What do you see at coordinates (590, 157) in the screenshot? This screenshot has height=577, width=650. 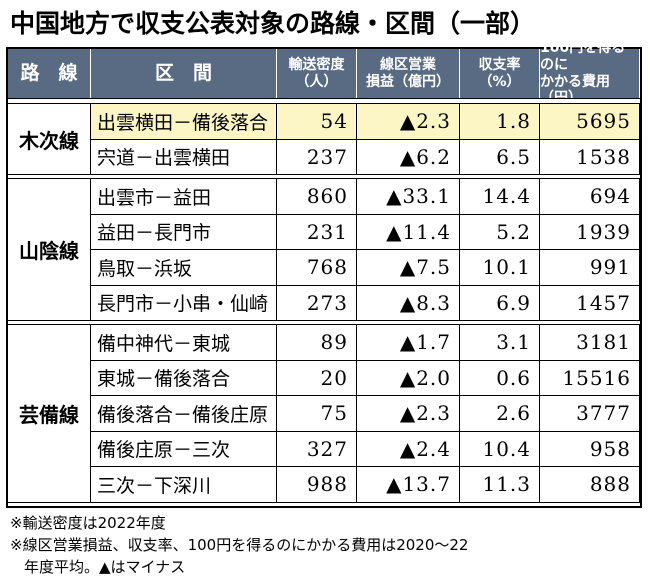 I see `cell-value: 1538` at bounding box center [590, 157].